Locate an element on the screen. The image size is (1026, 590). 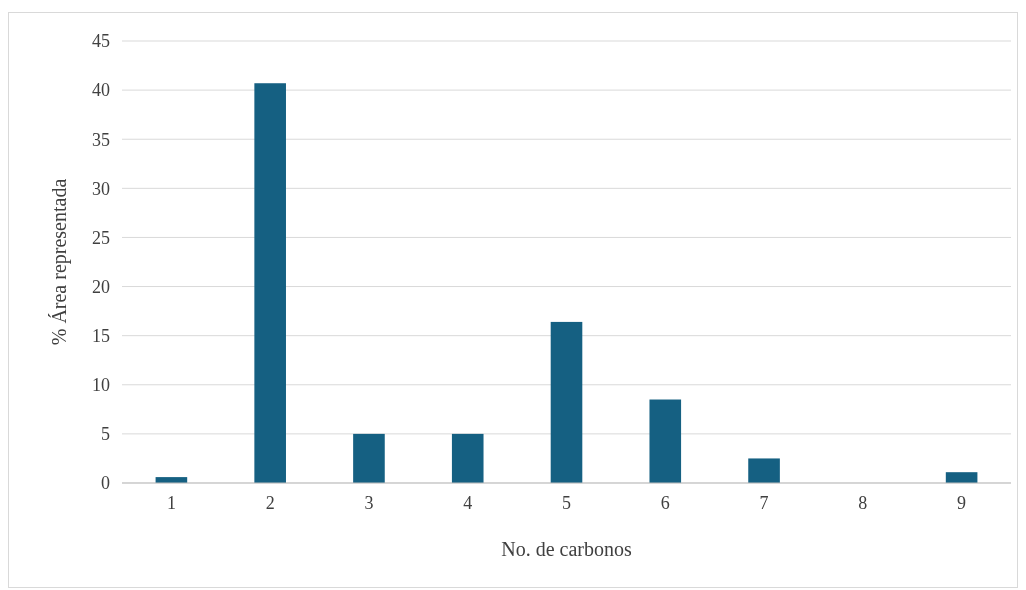
y-tick-label: 30 is located at coordinates (101, 188).